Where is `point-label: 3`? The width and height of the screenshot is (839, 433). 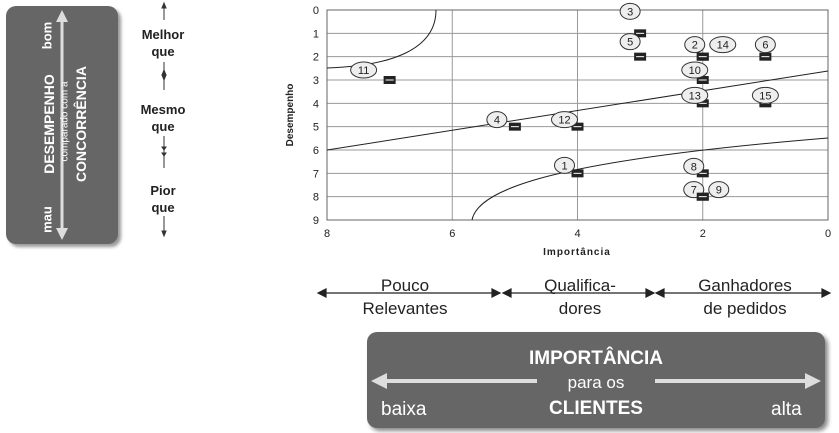
point-label: 3 is located at coordinates (630, 12).